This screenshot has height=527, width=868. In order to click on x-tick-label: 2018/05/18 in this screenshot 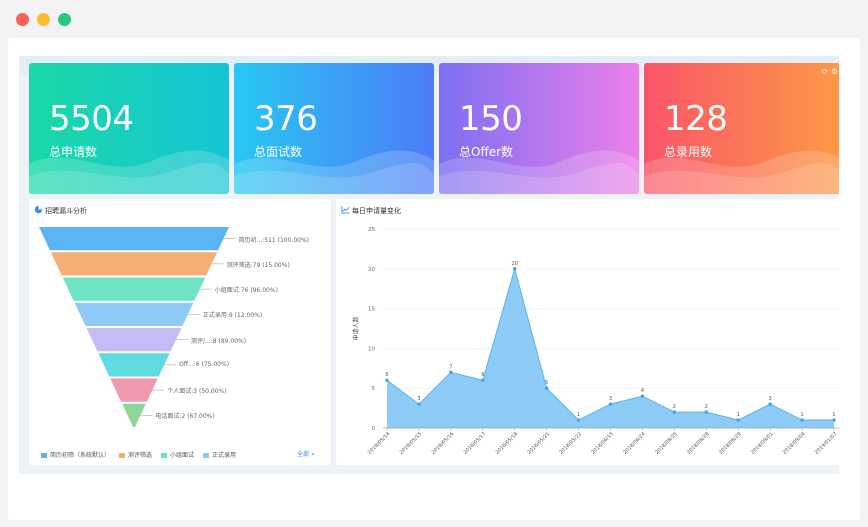, I will do `click(507, 443)`.